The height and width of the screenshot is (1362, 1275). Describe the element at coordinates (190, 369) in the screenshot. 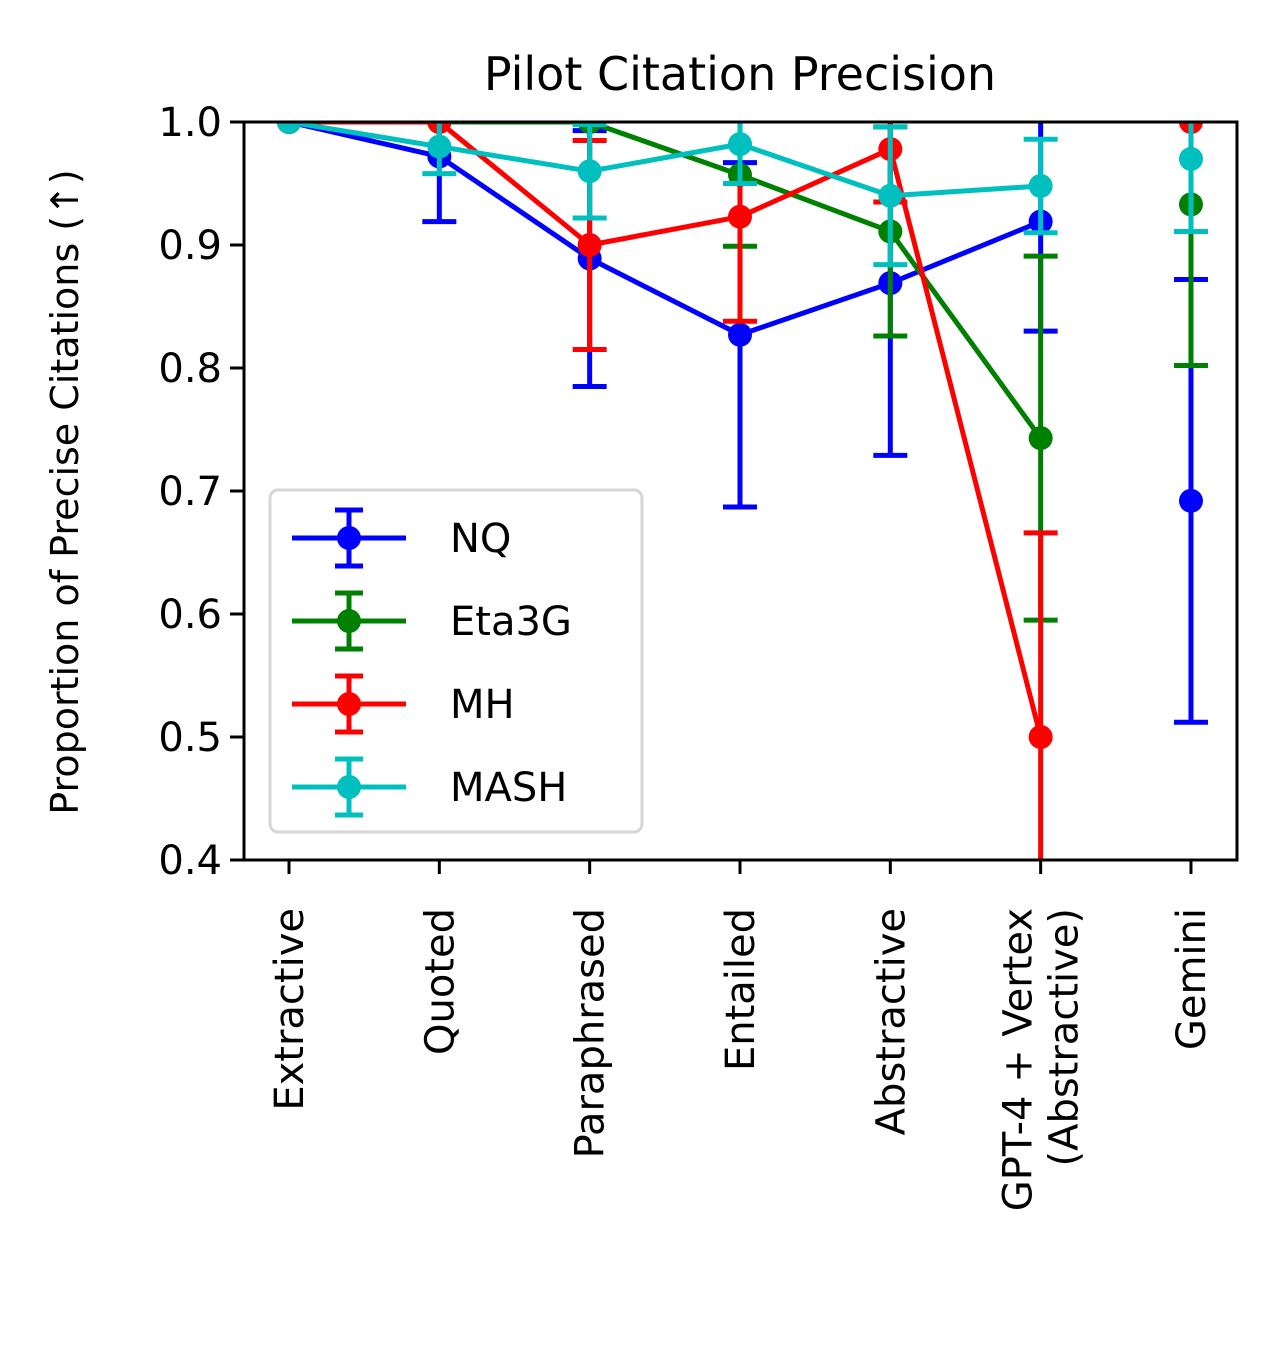

I see `y-tick-label: 0.8` at that location.